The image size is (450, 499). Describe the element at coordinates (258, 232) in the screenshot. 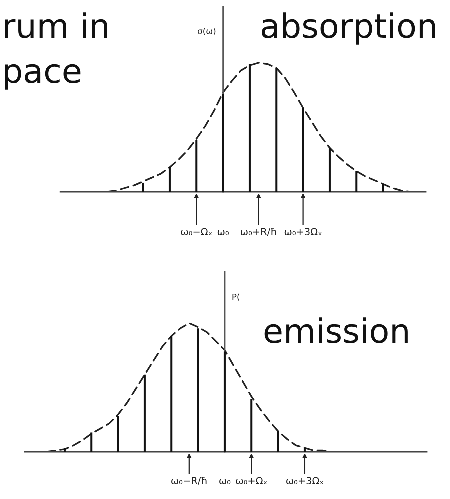

I see `x-tick-label: ω₀+R/ħ` at that location.